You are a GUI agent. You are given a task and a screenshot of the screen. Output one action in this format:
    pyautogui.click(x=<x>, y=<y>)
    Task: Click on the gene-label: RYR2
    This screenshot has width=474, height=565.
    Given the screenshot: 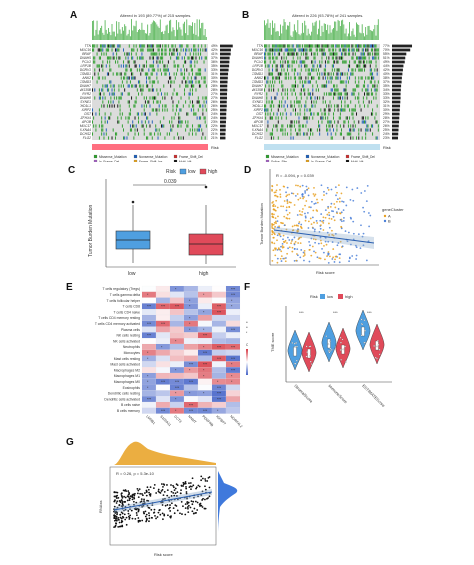 What is the action you would take?
    pyautogui.click(x=86, y=94)
    